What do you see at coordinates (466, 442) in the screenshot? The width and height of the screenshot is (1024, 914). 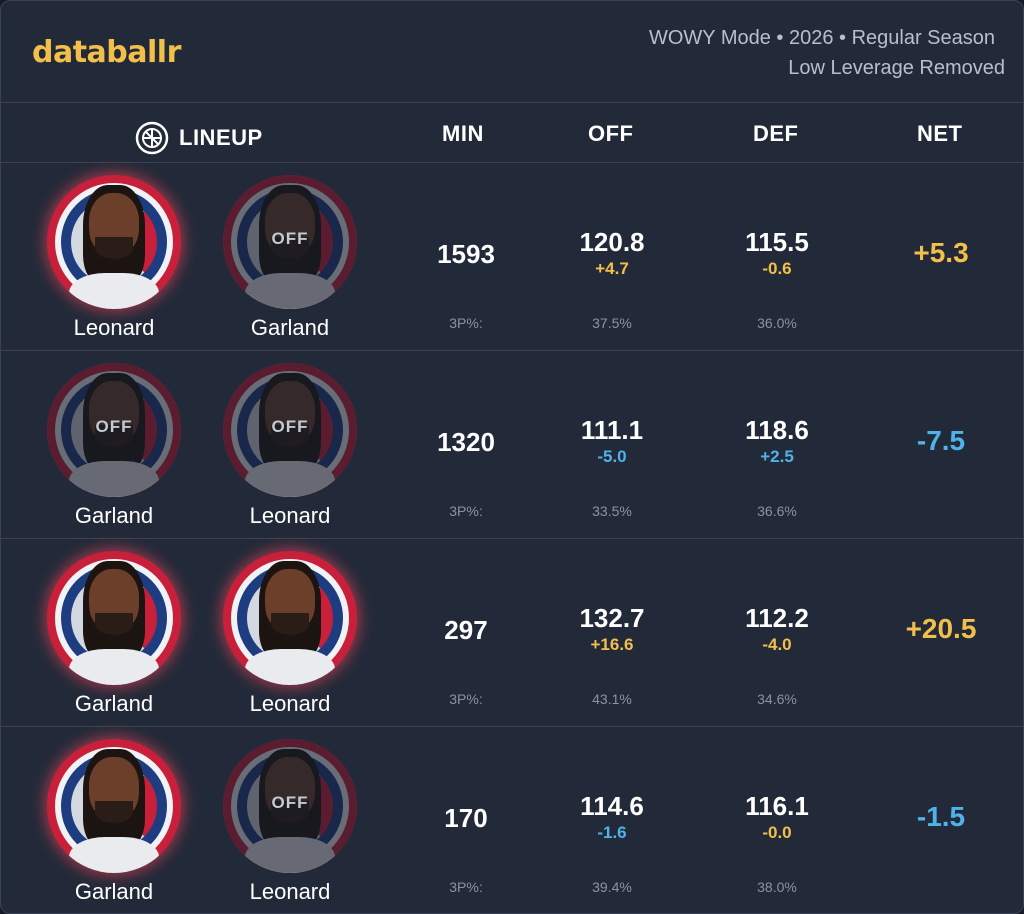 I see `minutes-value: 1320` at bounding box center [466, 442].